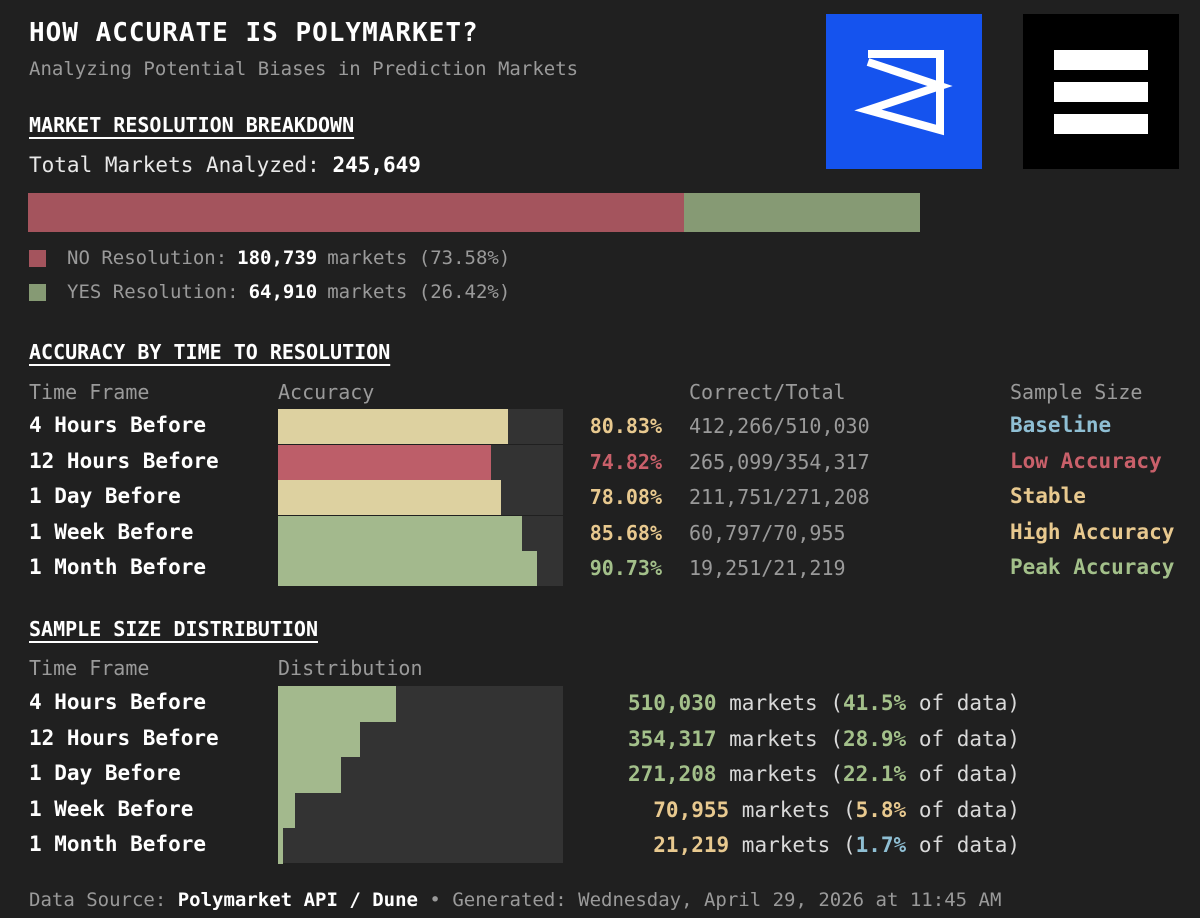 This screenshot has height=918, width=1200. I want to click on distribution-row-label: 12 Hours Before, so click(124, 737).